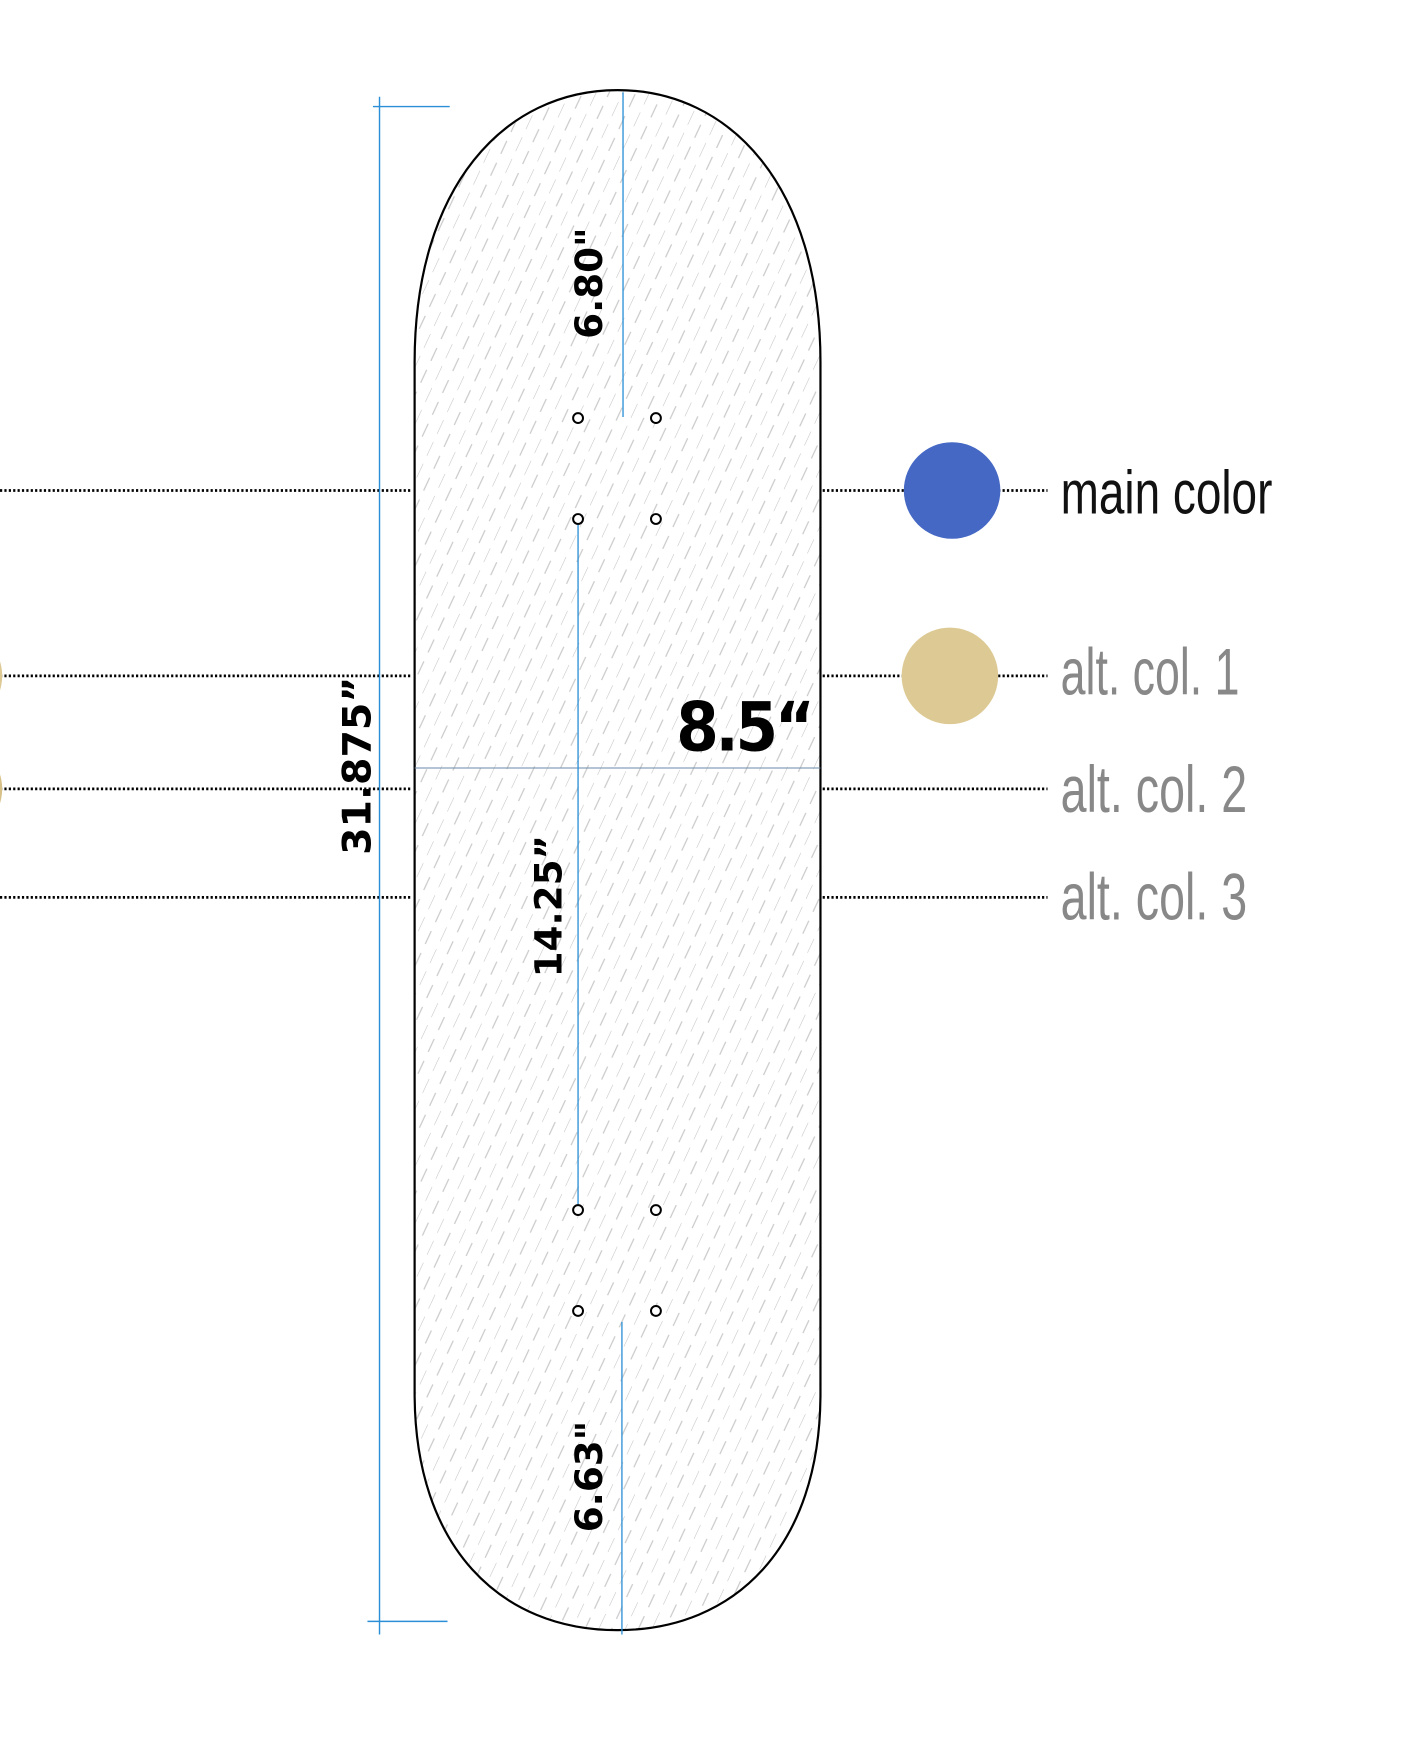 The width and height of the screenshot is (1404, 1740). What do you see at coordinates (358, 766) in the screenshot?
I see `total-length-label: 31.875”` at bounding box center [358, 766].